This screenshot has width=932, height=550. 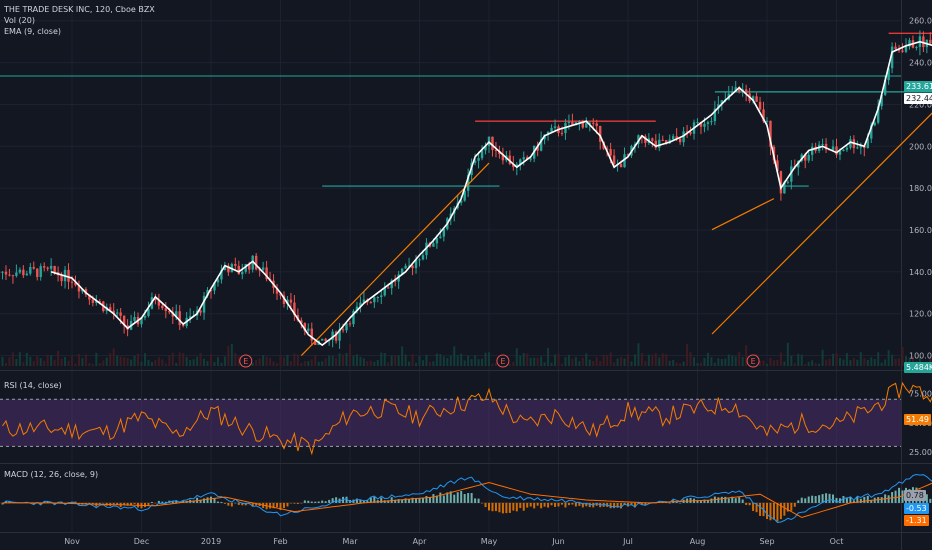 What do you see at coordinates (79, 9) in the screenshot?
I see `symbol-title: THE TRADE DESK INC, 120, Cboe BZX` at bounding box center [79, 9].